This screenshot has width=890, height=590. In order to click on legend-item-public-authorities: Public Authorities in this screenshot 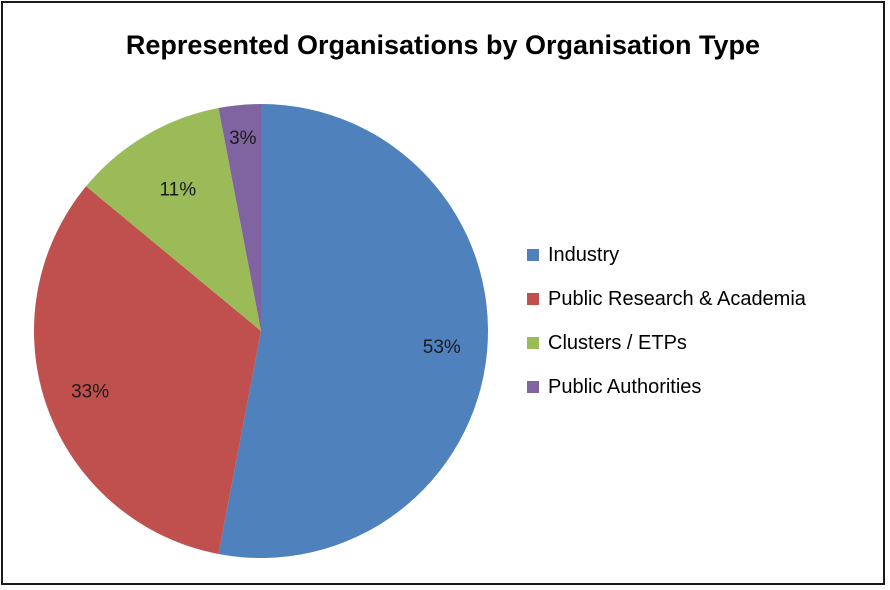, I will do `click(666, 387)`.